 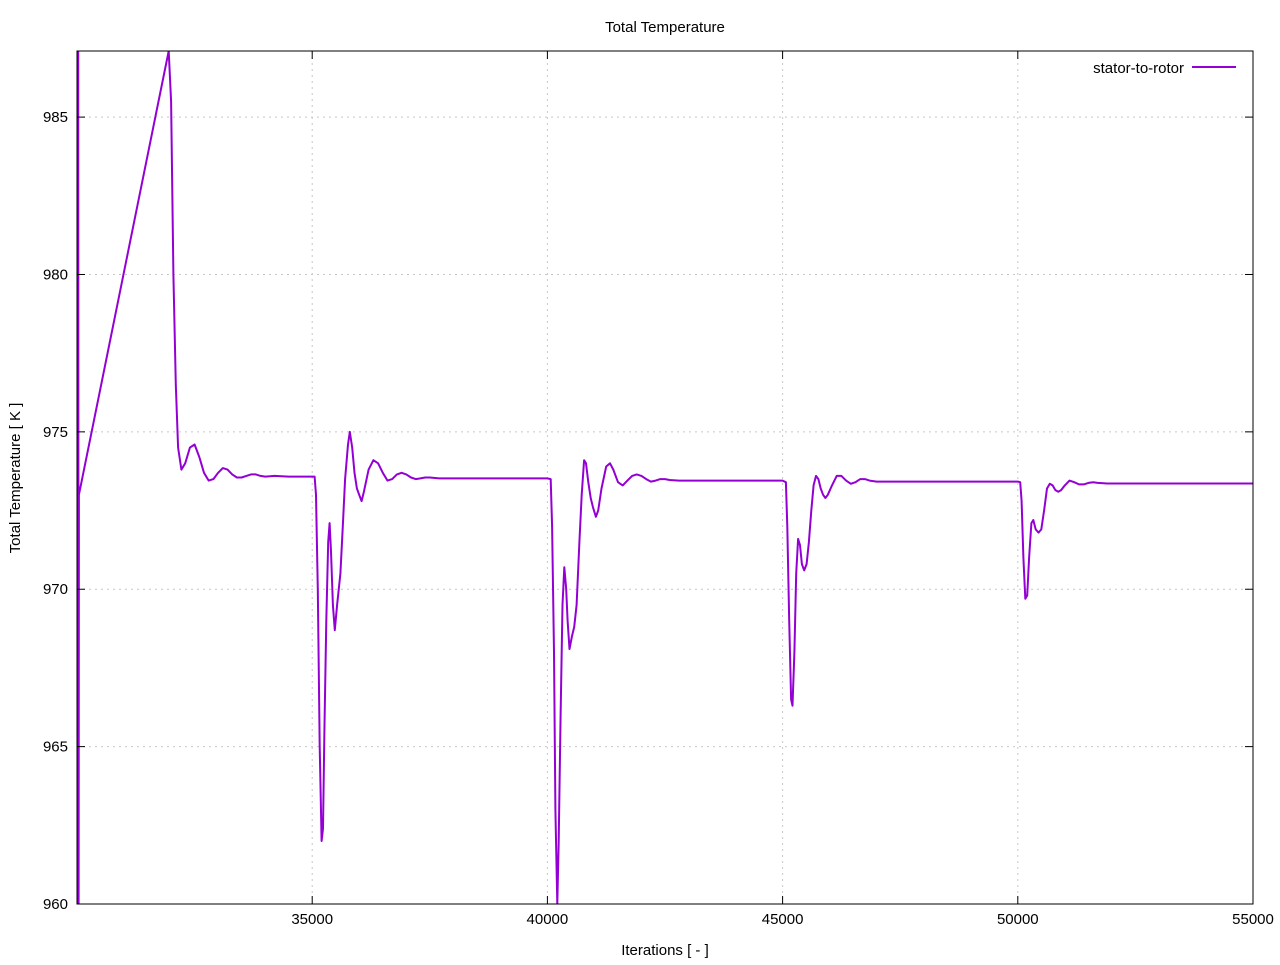 What do you see at coordinates (55, 432) in the screenshot?
I see `y-tick-label: 975` at bounding box center [55, 432].